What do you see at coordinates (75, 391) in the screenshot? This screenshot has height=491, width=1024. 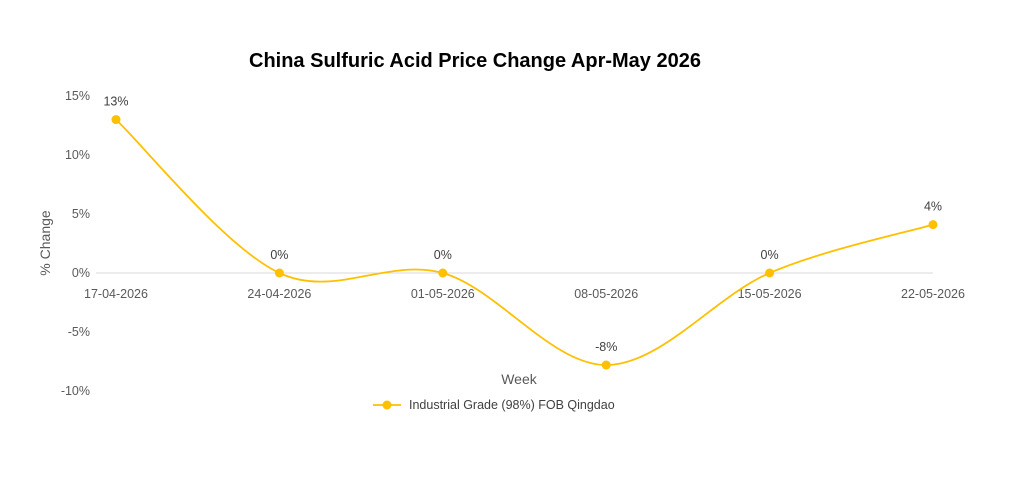 I see `y-tick-label: -10%` at bounding box center [75, 391].